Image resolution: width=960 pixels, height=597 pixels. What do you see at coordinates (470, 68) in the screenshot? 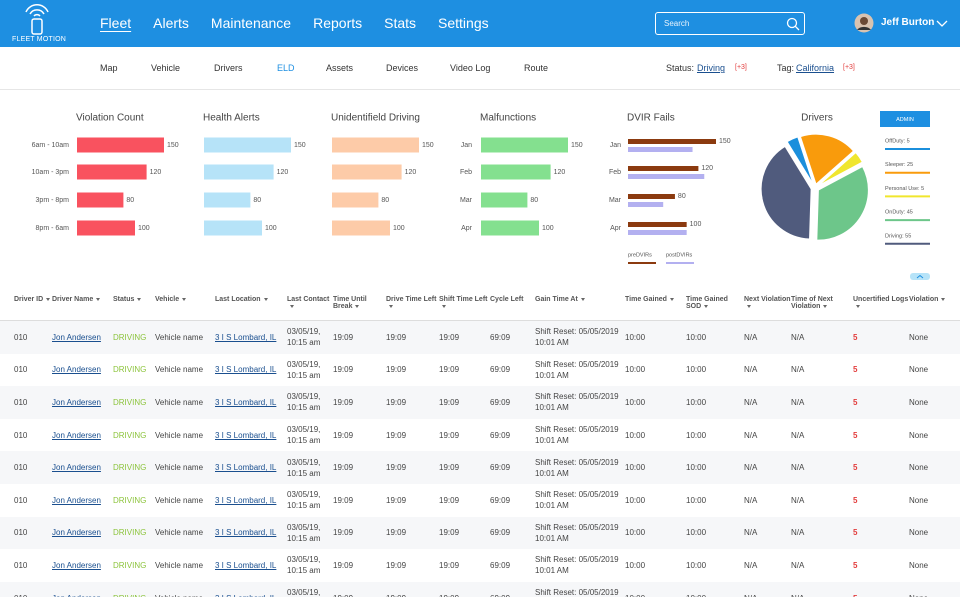
I see `sub-nav-item: Video Log` at bounding box center [470, 68].